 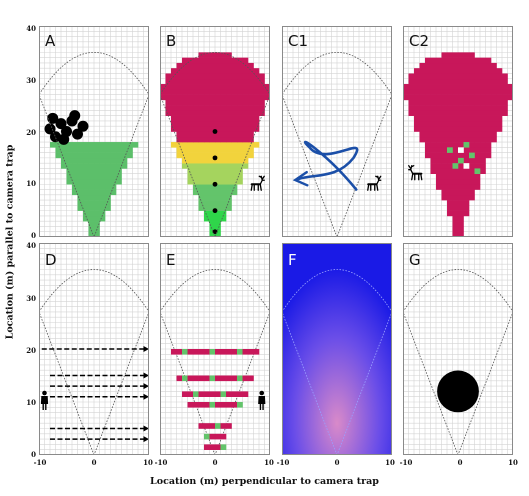 I want to click on panel-e-plot, so click(x=215, y=349).